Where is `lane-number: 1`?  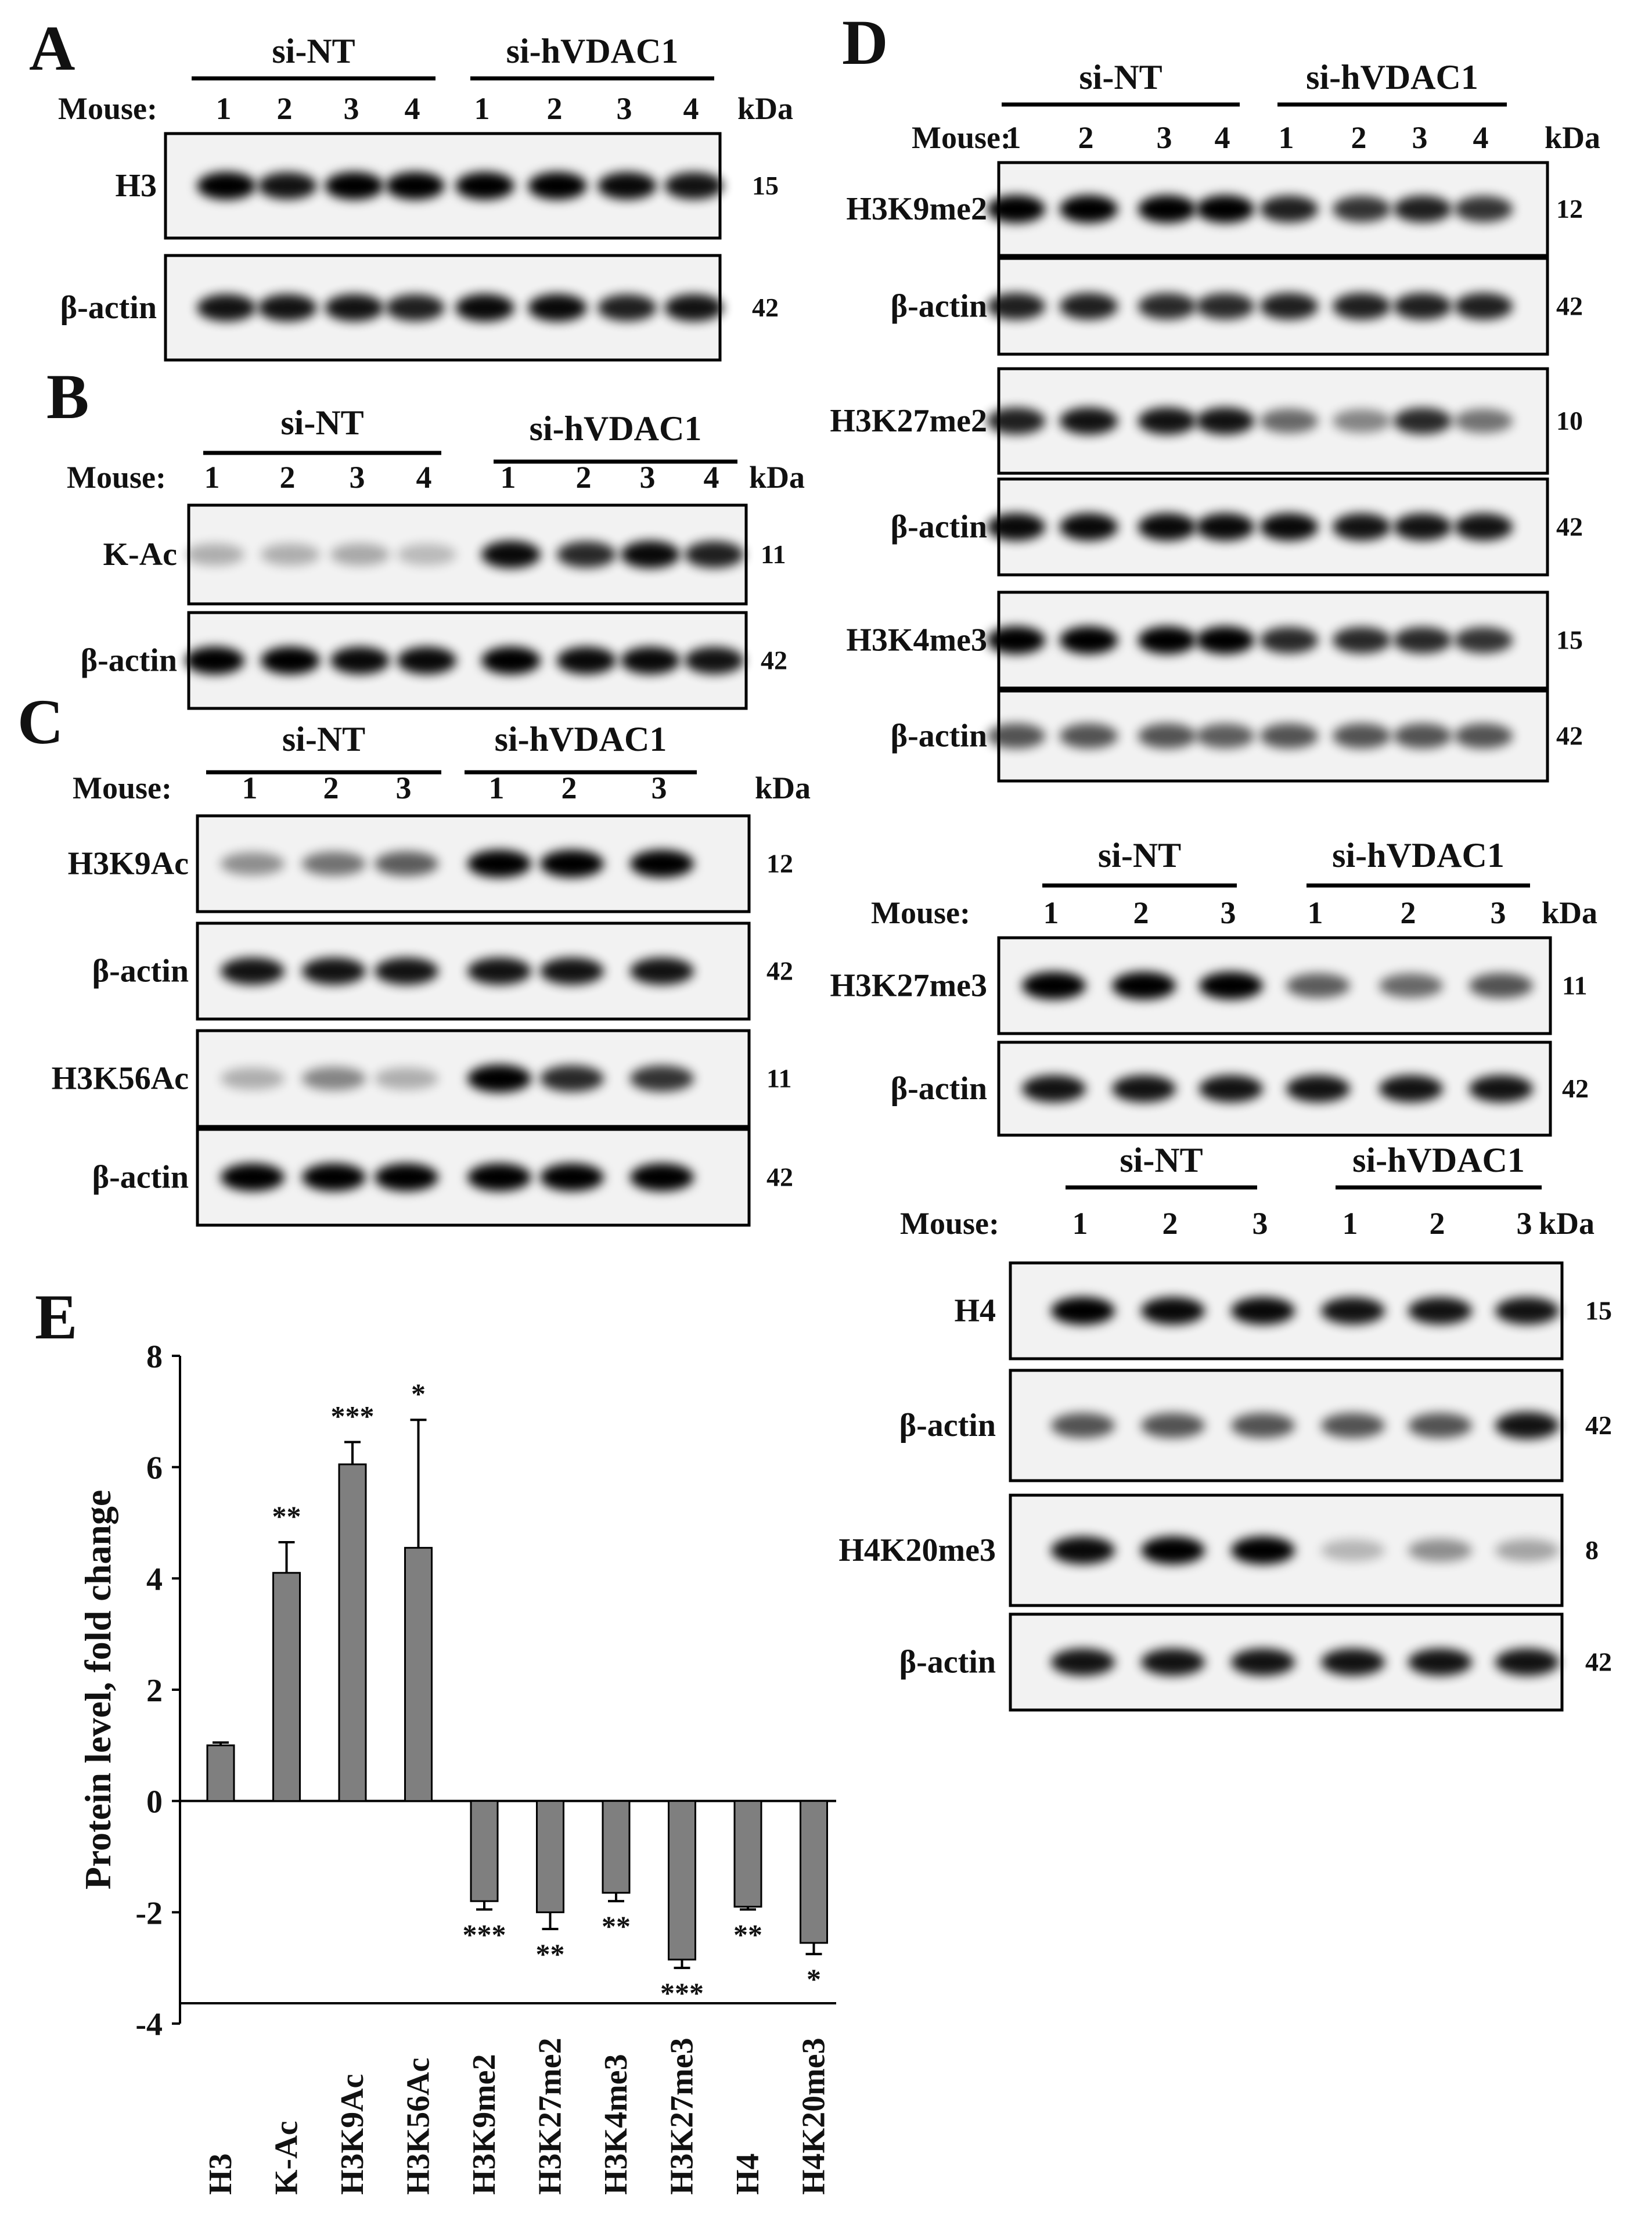 lane-number: 1 is located at coordinates (1051, 912).